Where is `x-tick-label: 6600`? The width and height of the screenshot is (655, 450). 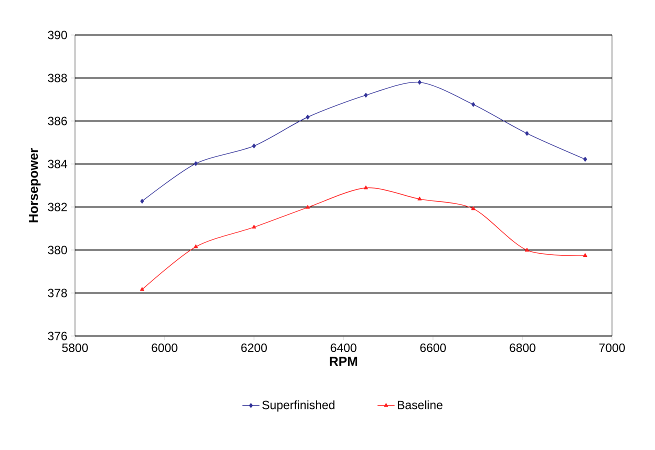
x-tick-label: 6600 is located at coordinates (433, 348).